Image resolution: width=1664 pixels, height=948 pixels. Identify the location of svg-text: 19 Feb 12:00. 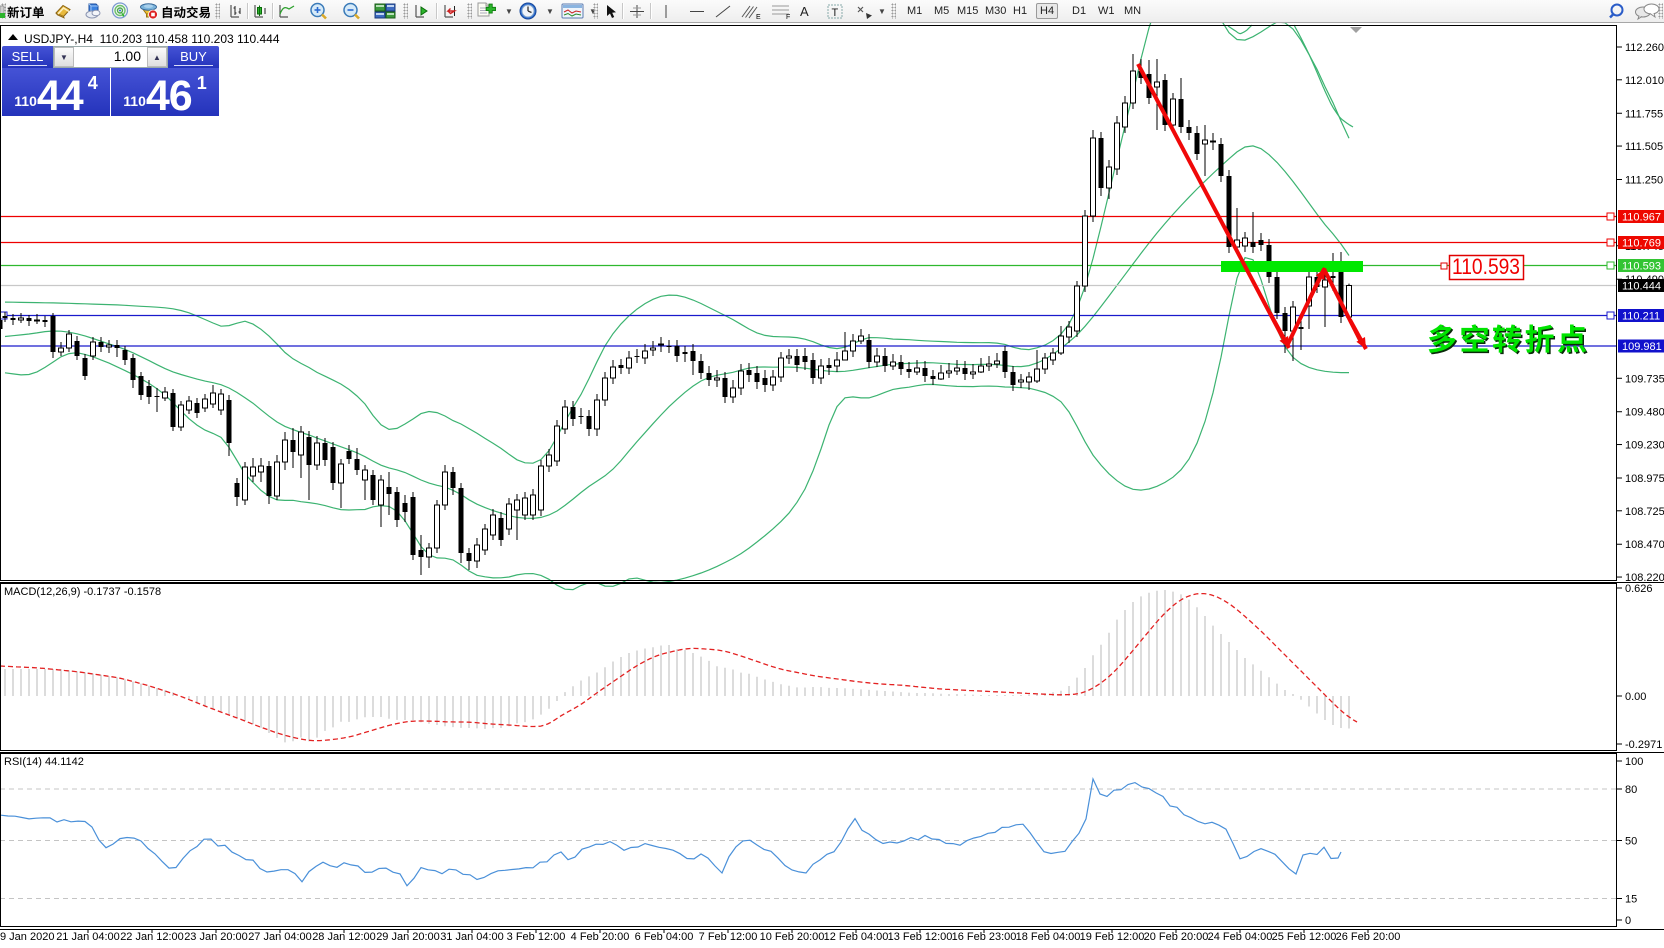
(1112, 937).